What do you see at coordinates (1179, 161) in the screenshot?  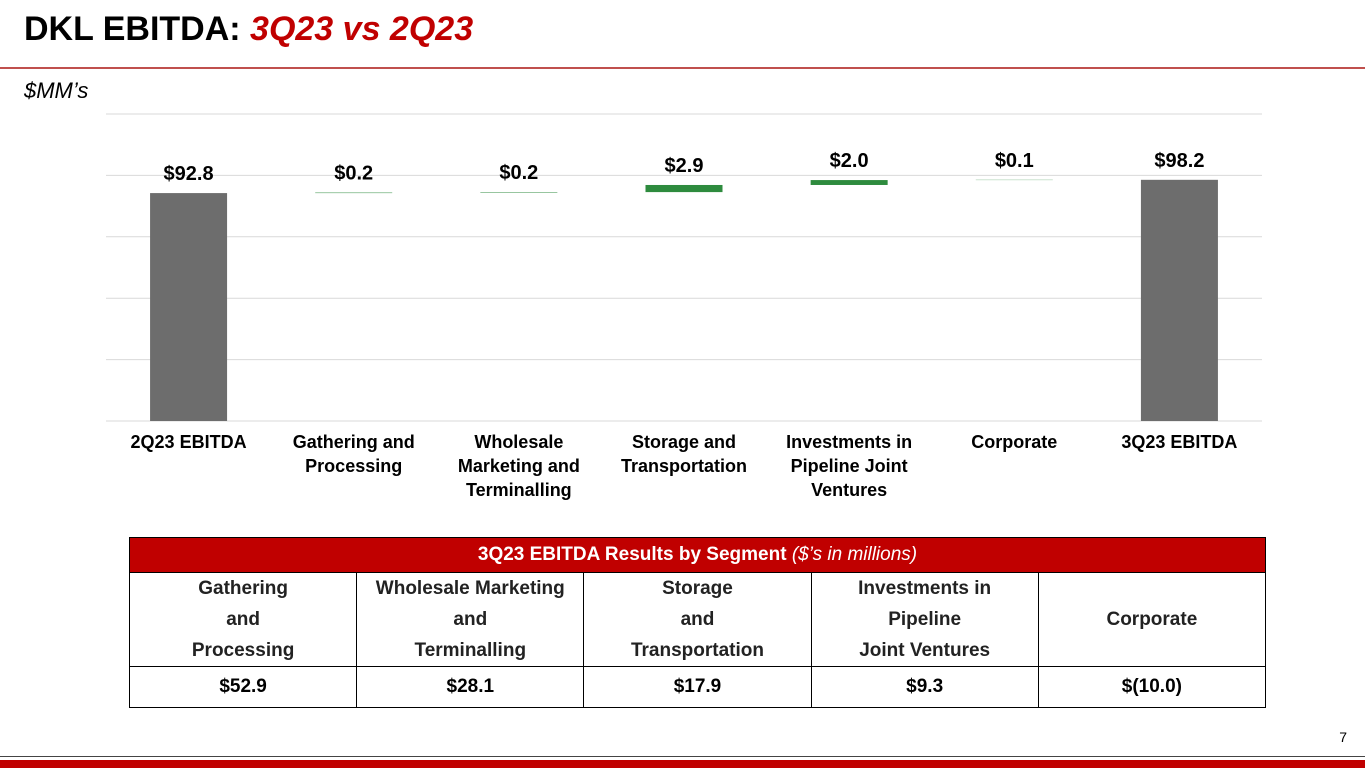 I see `value-label: $98.2` at bounding box center [1179, 161].